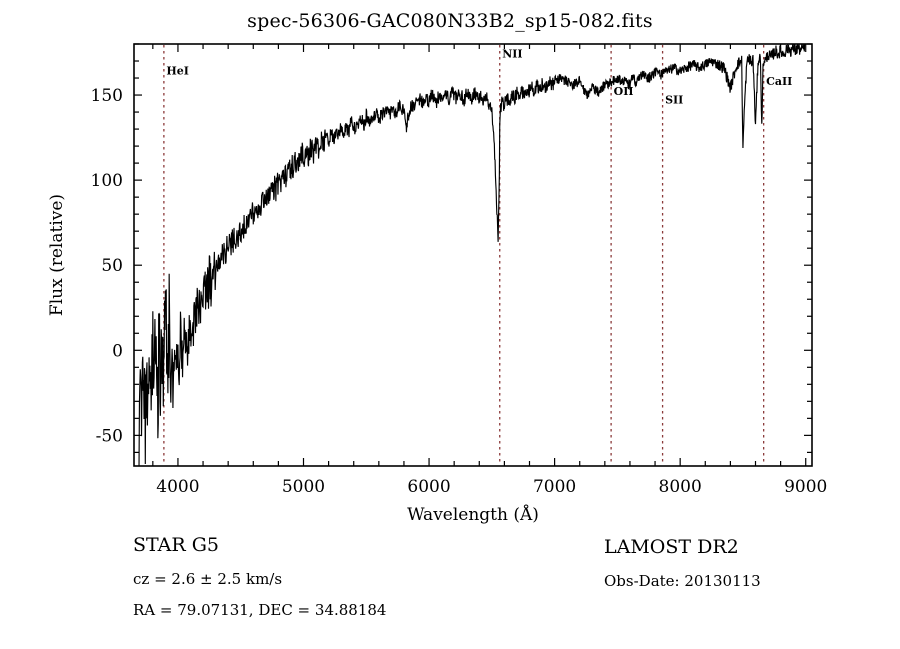  I want to click on x-tick-label: 7000, so click(554, 487).